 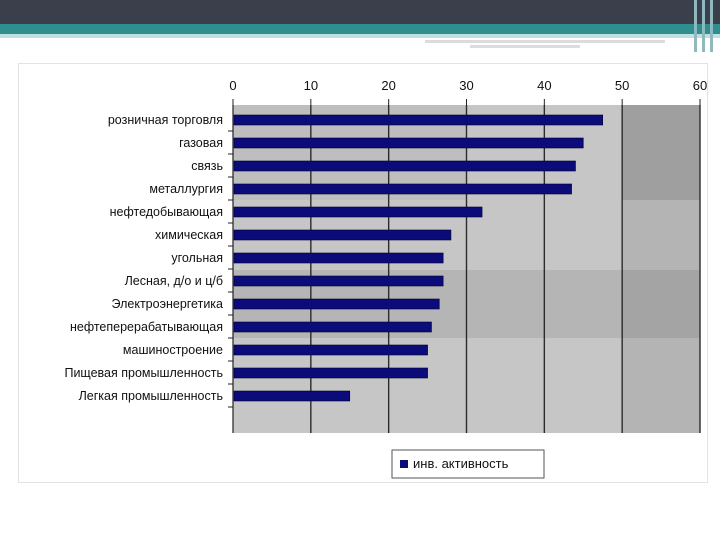 What do you see at coordinates (360, 29) in the screenshot?
I see `slide-header-stripe` at bounding box center [360, 29].